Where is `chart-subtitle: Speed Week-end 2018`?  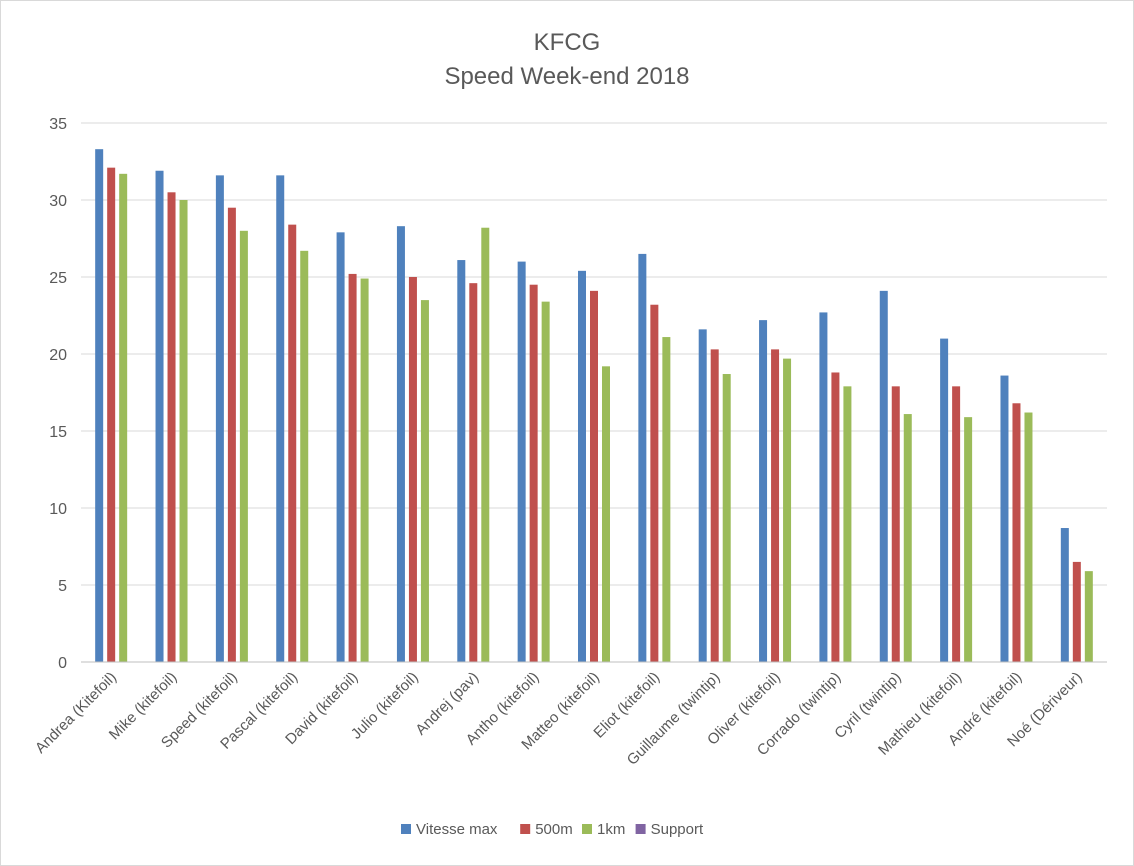
chart-subtitle: Speed Week-end 2018 is located at coordinates (566, 76).